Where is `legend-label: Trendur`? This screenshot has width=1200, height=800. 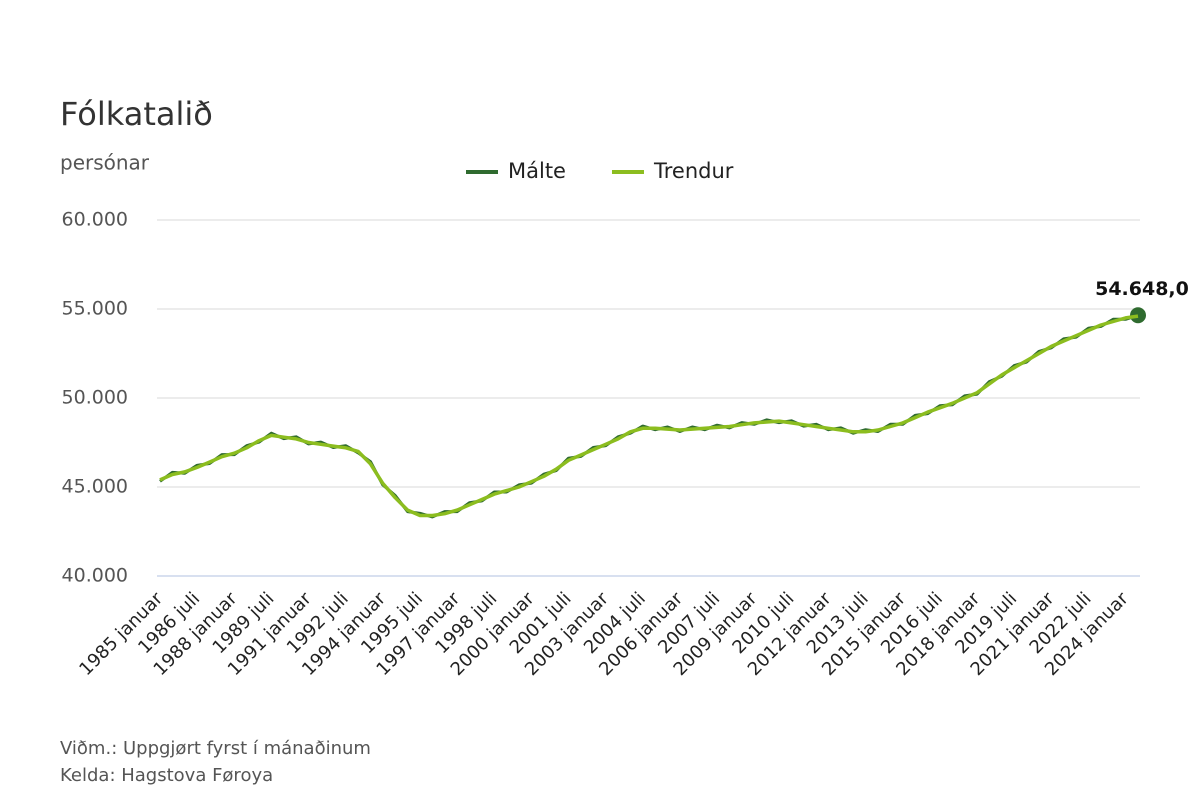 legend-label: Trendur is located at coordinates (693, 171).